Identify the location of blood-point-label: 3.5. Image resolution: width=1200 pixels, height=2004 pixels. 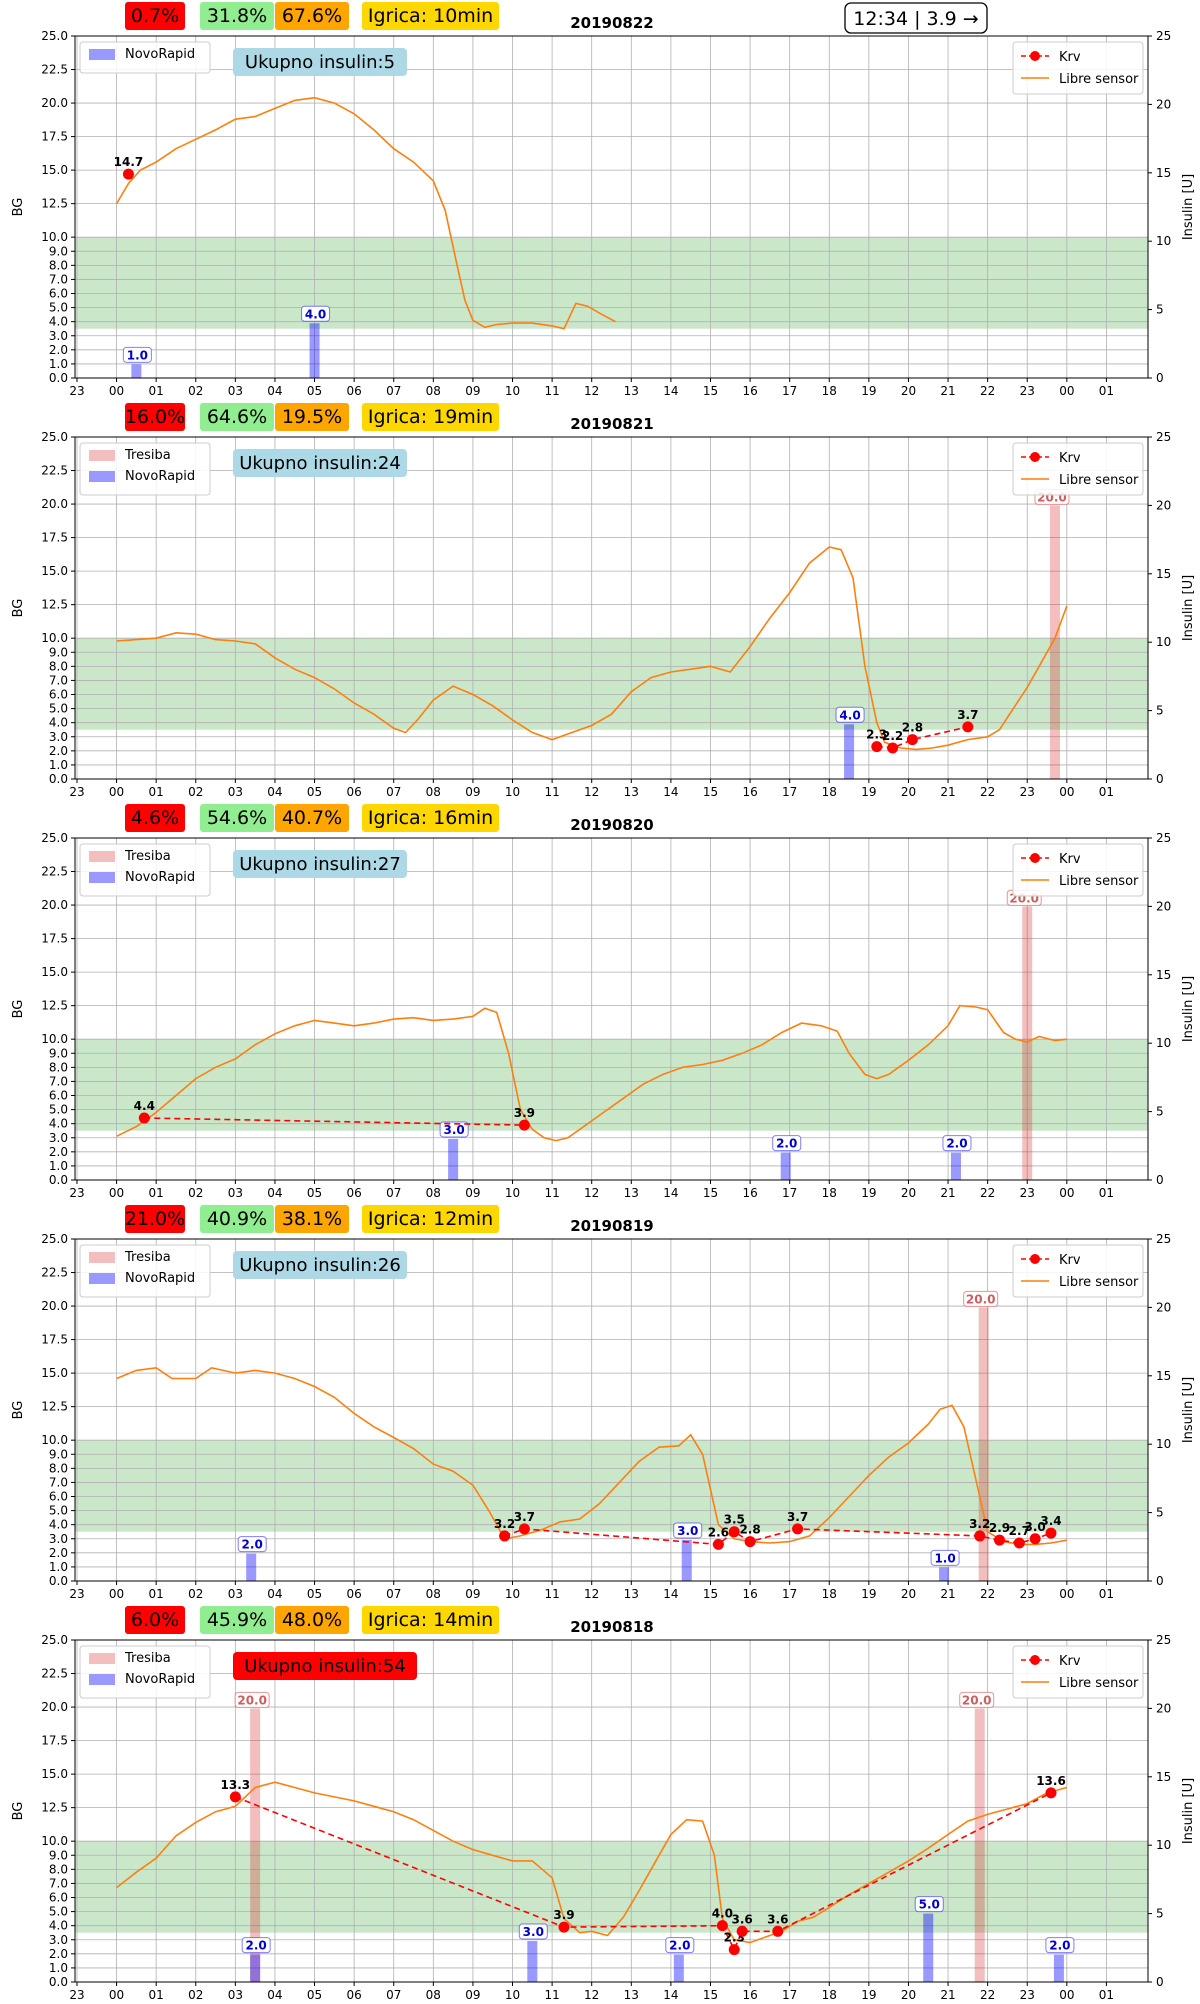
(734, 1520).